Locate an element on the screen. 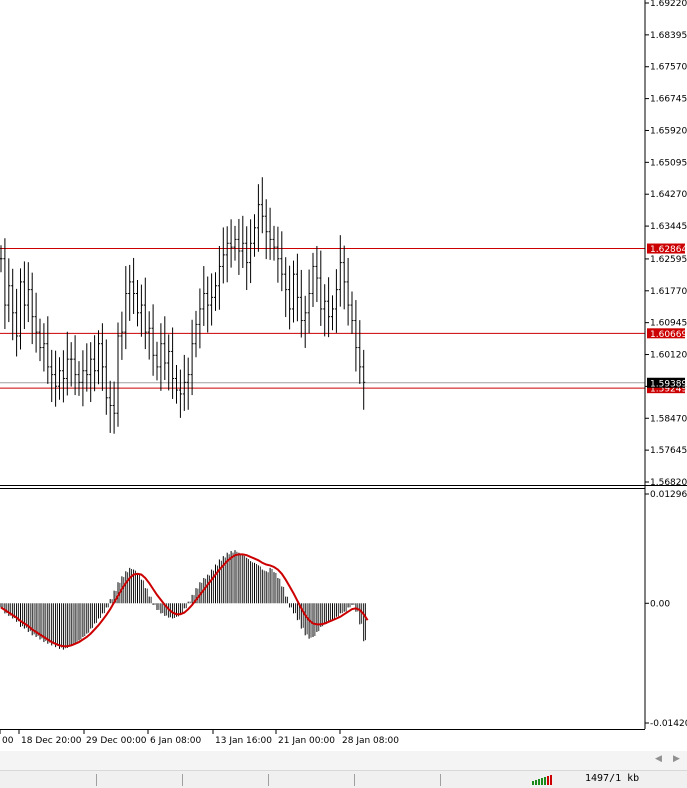  x-tick-label: 28 Jan 08:00 is located at coordinates (370, 741).